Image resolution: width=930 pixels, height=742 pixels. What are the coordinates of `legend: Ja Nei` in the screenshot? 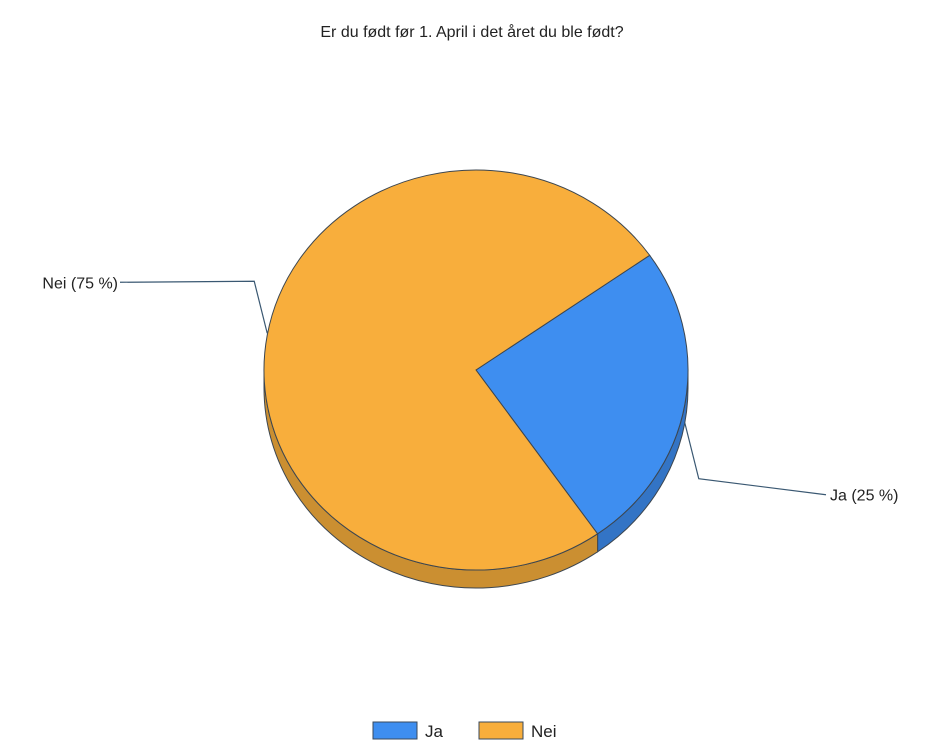 It's located at (464, 731).